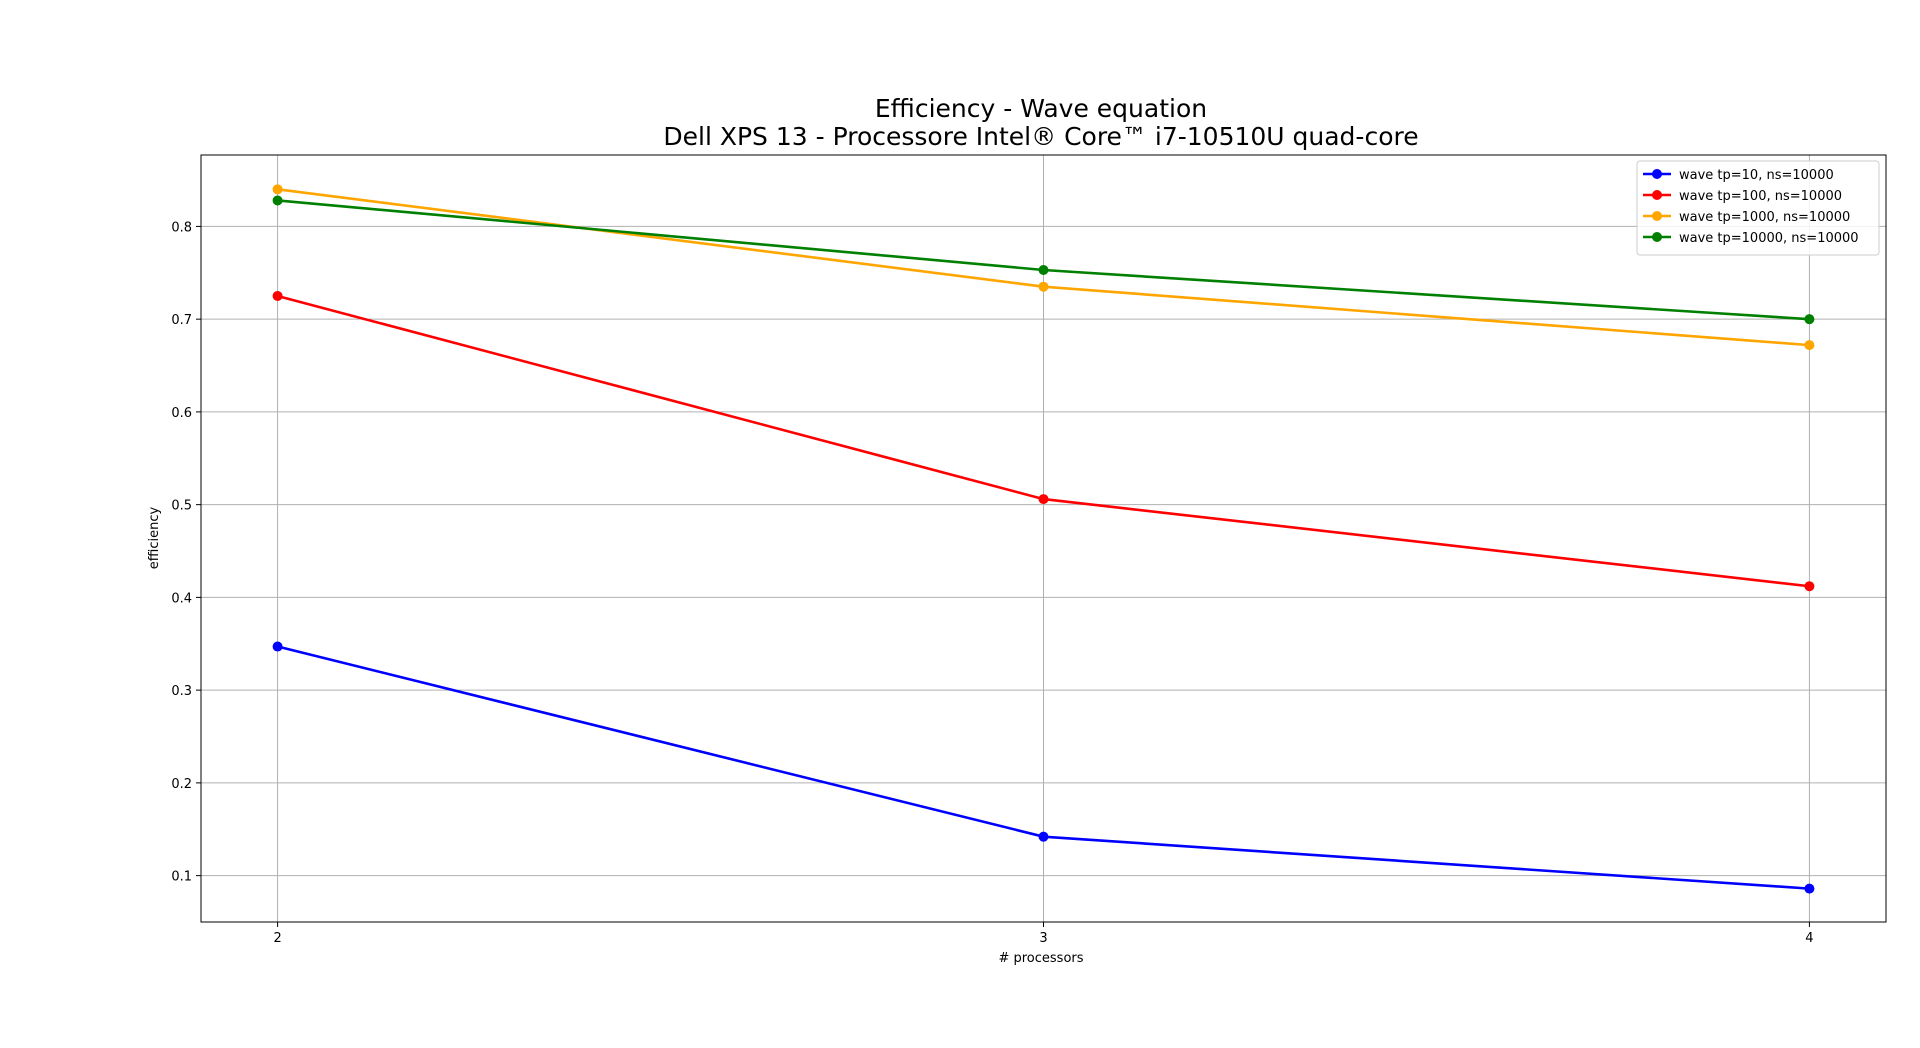 The image size is (1920, 1048). What do you see at coordinates (1041, 108) in the screenshot?
I see `chart-title: Efficiency - Wave equation` at bounding box center [1041, 108].